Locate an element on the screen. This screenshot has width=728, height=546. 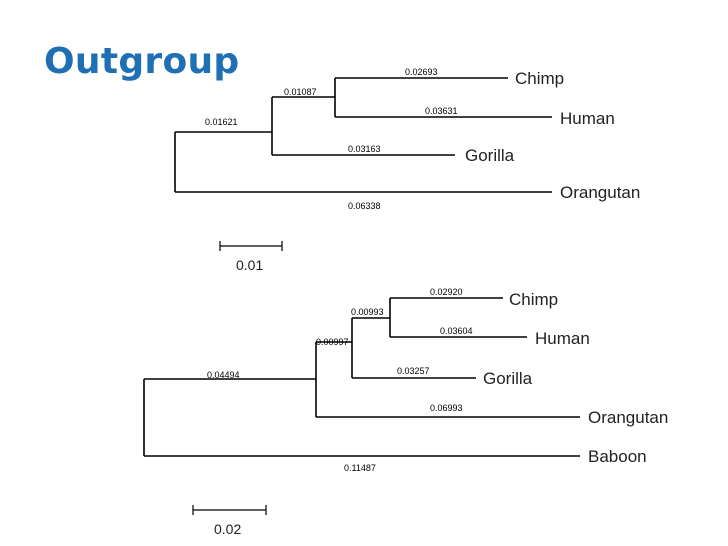
tree2-bl-chimp-human: 0.00993 is located at coordinates (367, 312).